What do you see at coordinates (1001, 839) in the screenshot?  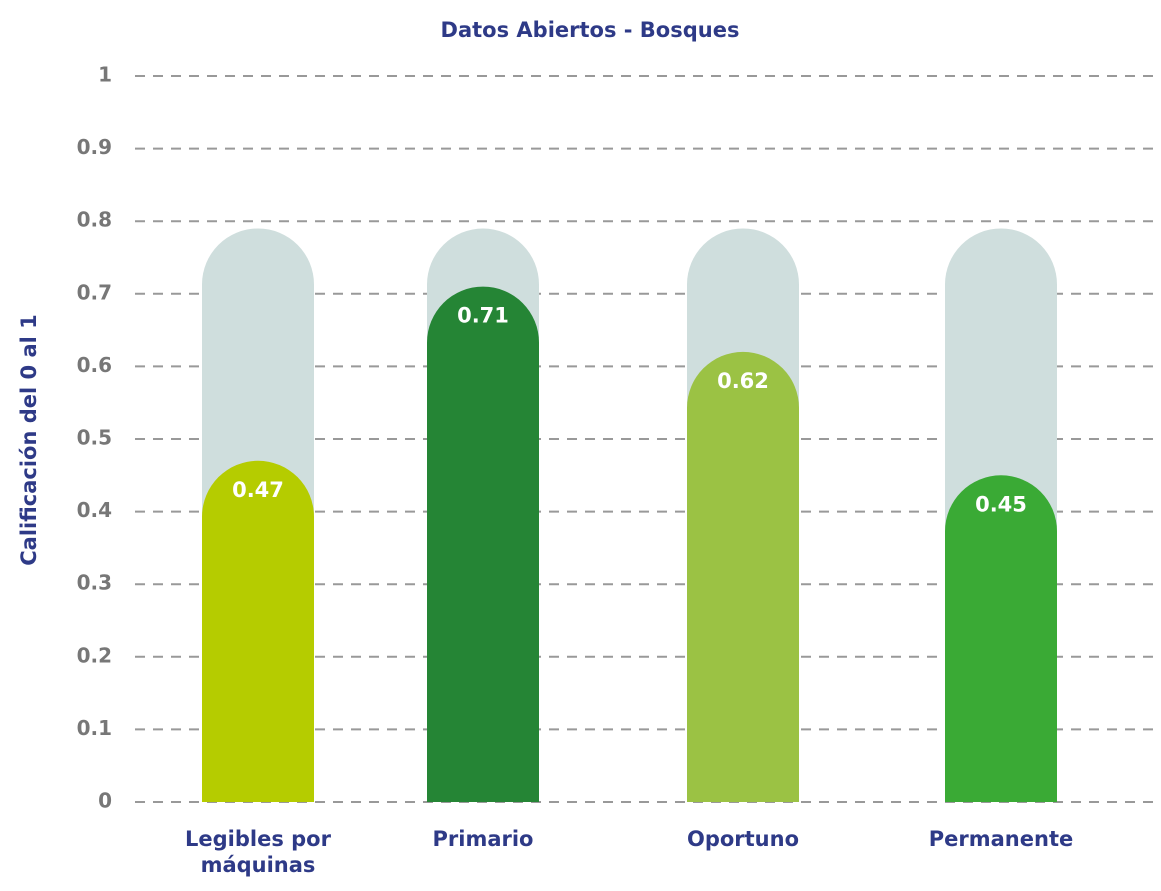 I see `x-tick-label: Permanente` at bounding box center [1001, 839].